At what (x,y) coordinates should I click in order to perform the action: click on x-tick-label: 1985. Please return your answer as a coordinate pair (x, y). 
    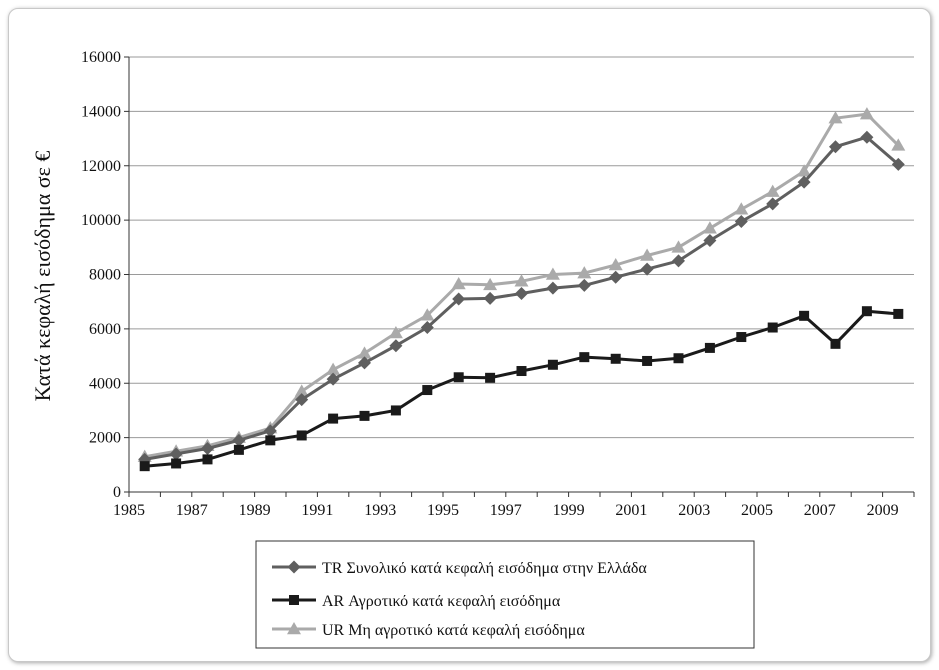
    Looking at the image, I should click on (129, 510).